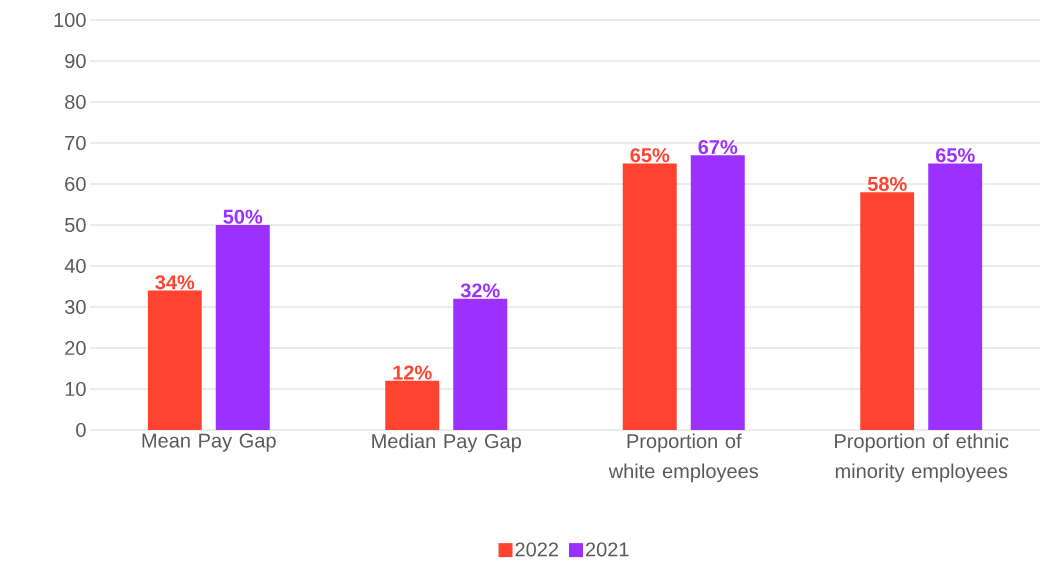 The image size is (1053, 564). What do you see at coordinates (75, 389) in the screenshot?
I see `y-tick-label: 10` at bounding box center [75, 389].